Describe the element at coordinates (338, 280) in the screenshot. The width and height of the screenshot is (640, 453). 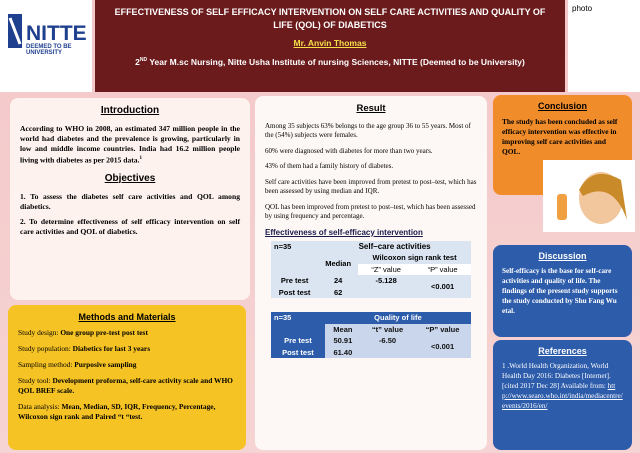
I see `cell: 24` at that location.